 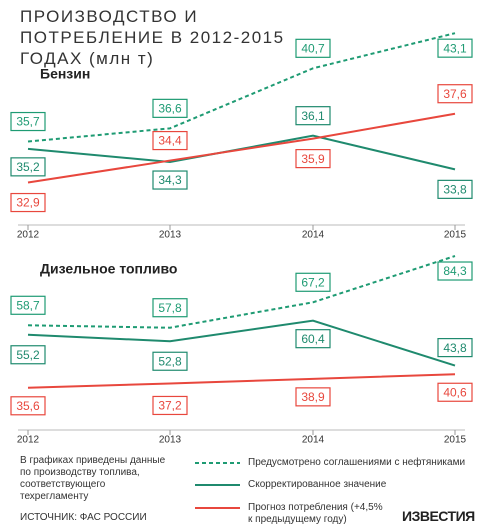 I want to click on value-label: 40,7, so click(x=313, y=48).